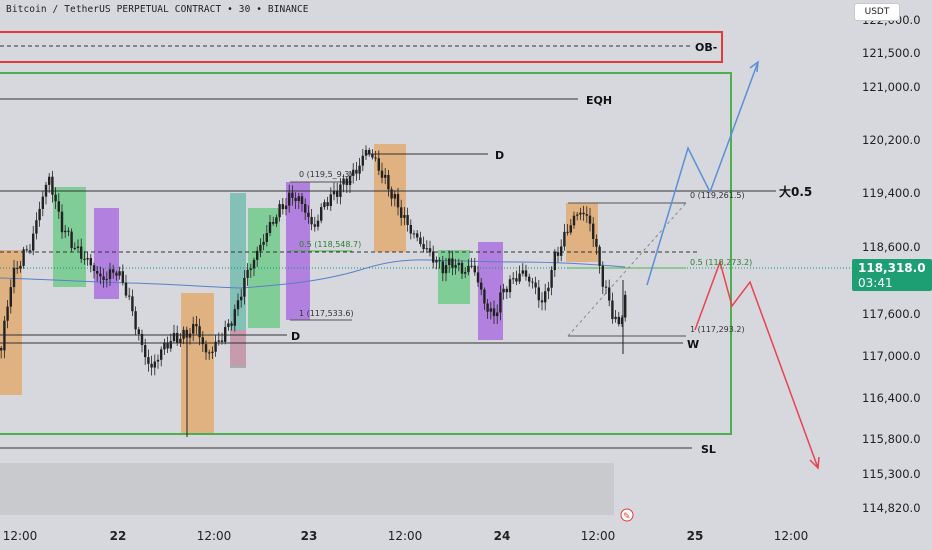 The image size is (932, 550). What do you see at coordinates (214, 536) in the screenshot?
I see `time-tick-label: 12:00` at bounding box center [214, 536].